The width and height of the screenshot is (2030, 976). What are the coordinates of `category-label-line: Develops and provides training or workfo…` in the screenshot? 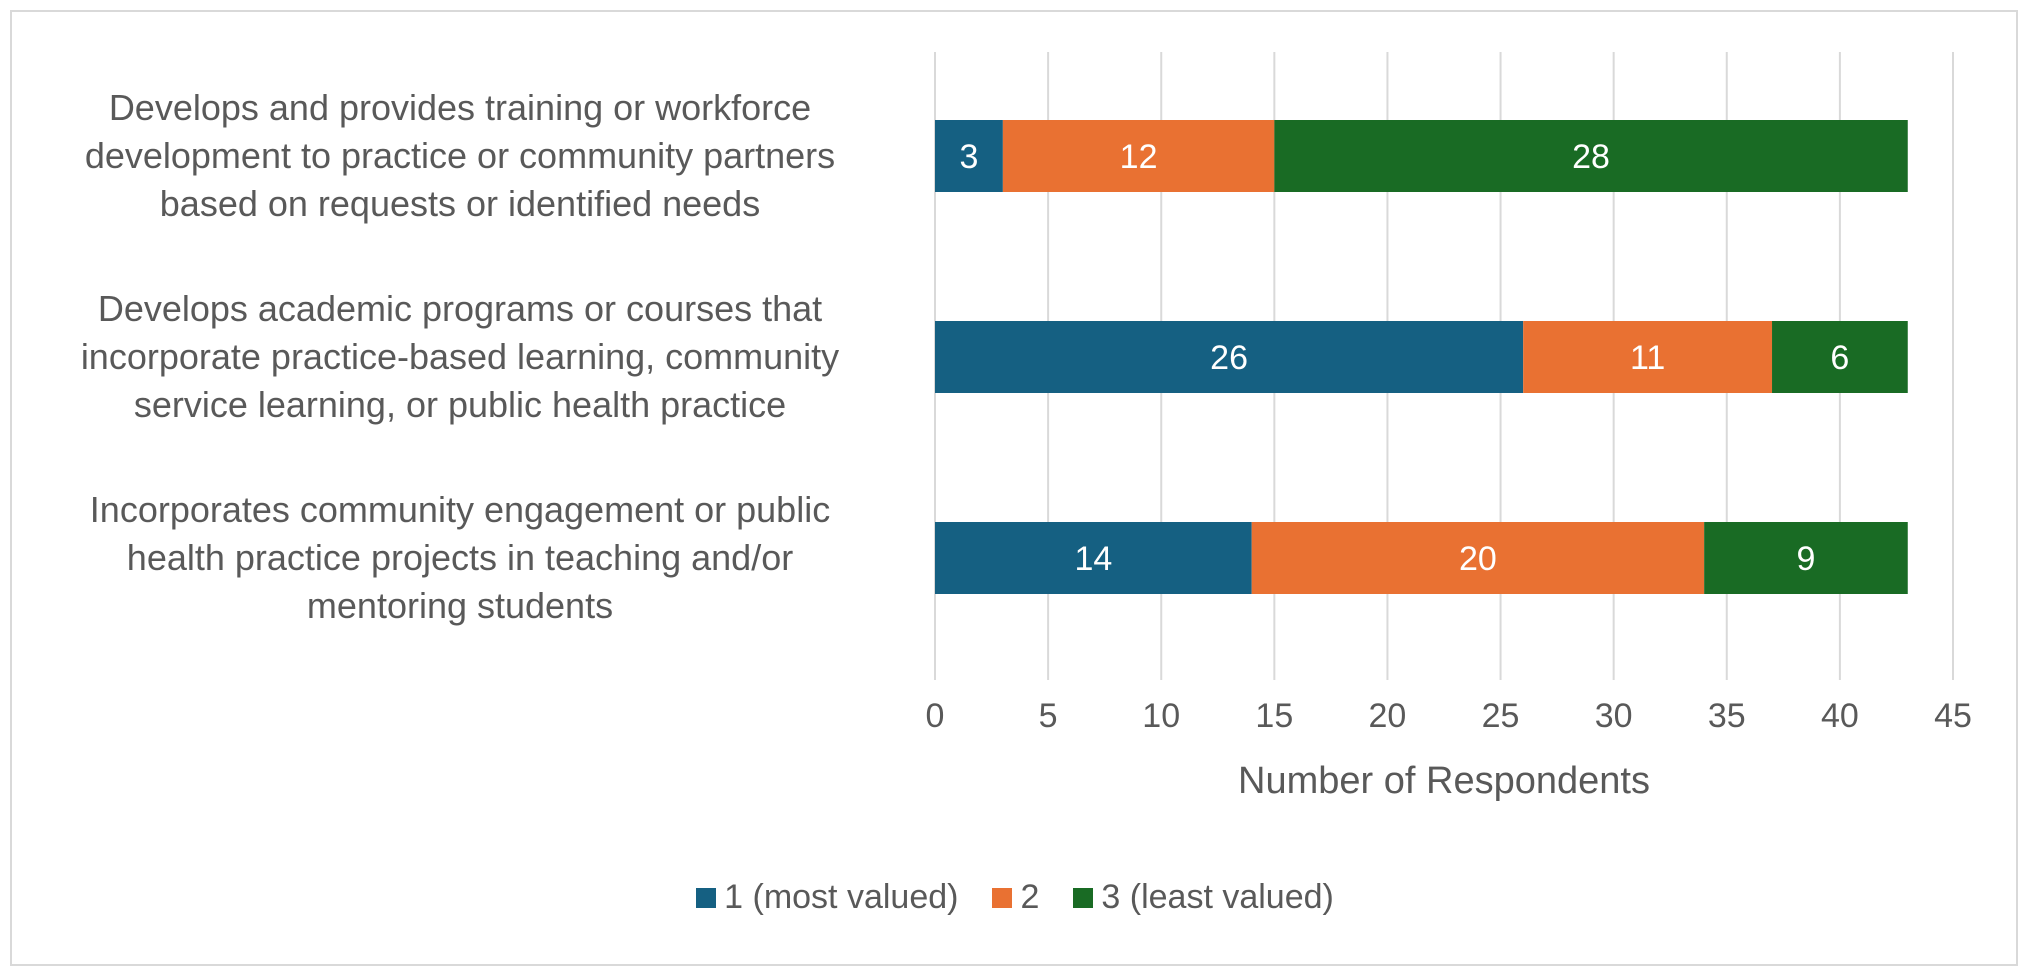 It's located at (460, 107).